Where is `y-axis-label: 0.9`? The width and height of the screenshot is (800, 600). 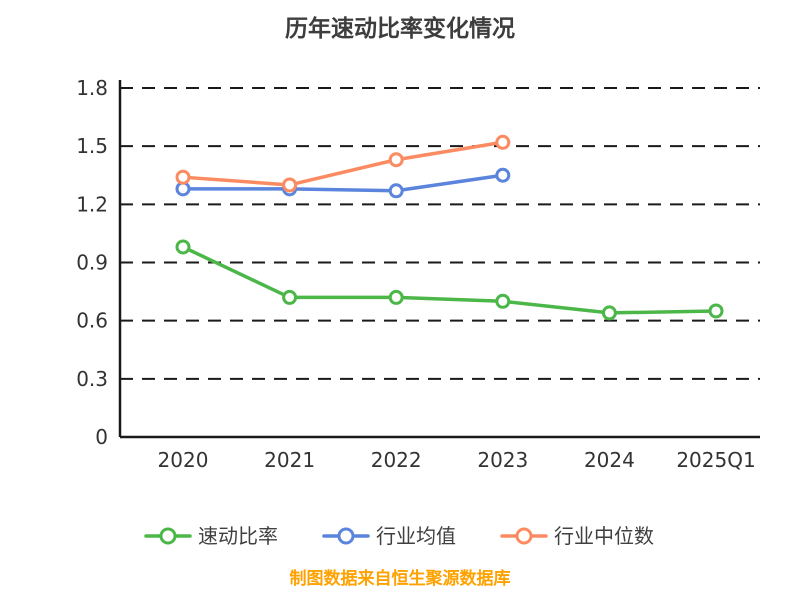
y-axis-label: 0.9 is located at coordinates (92, 263).